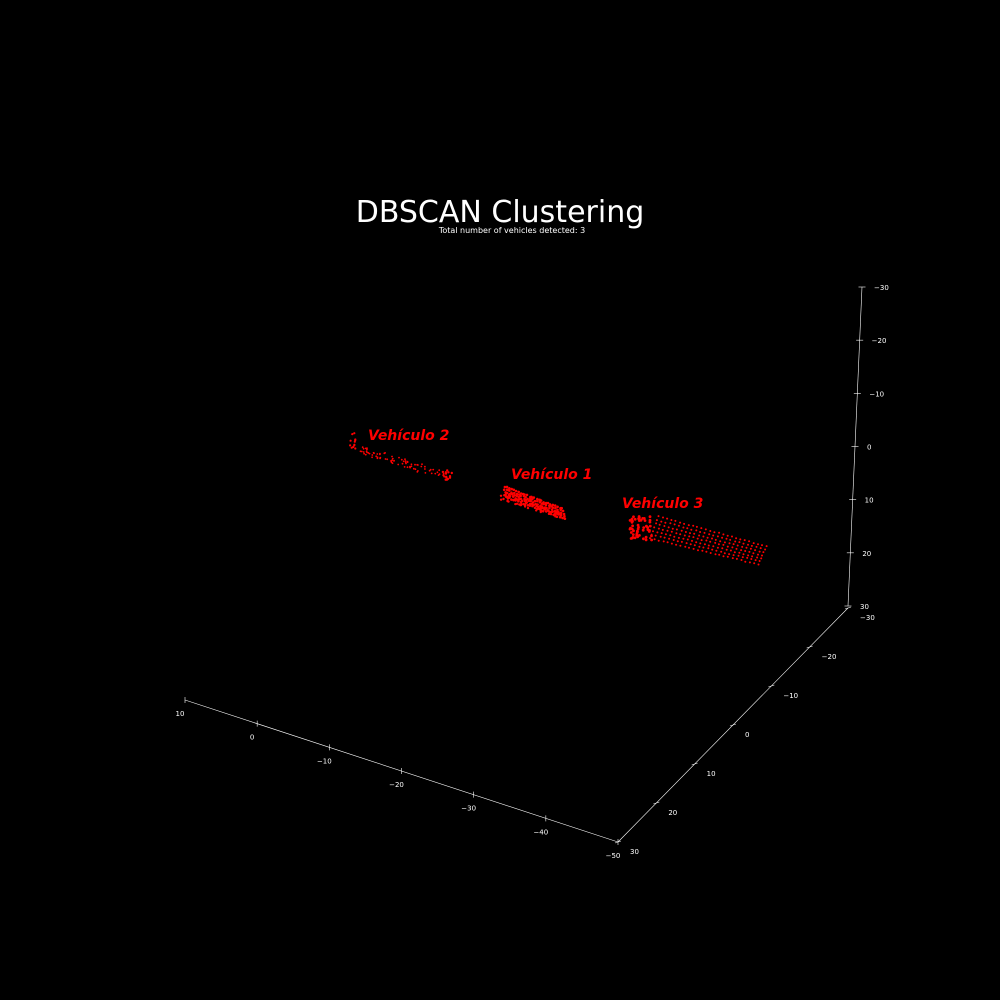  I want to click on cluster-1-label: Vehículo 1, so click(551, 475).